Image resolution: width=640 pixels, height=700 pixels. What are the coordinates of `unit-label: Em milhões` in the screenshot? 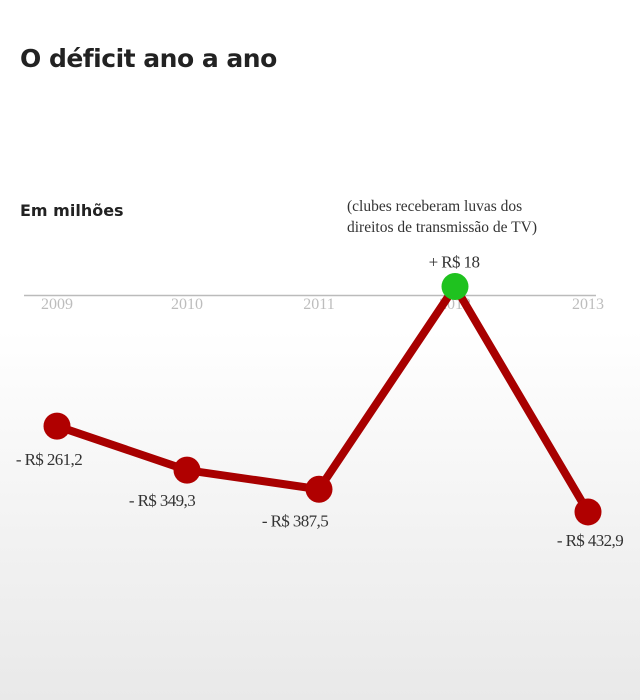 It's located at (72, 210).